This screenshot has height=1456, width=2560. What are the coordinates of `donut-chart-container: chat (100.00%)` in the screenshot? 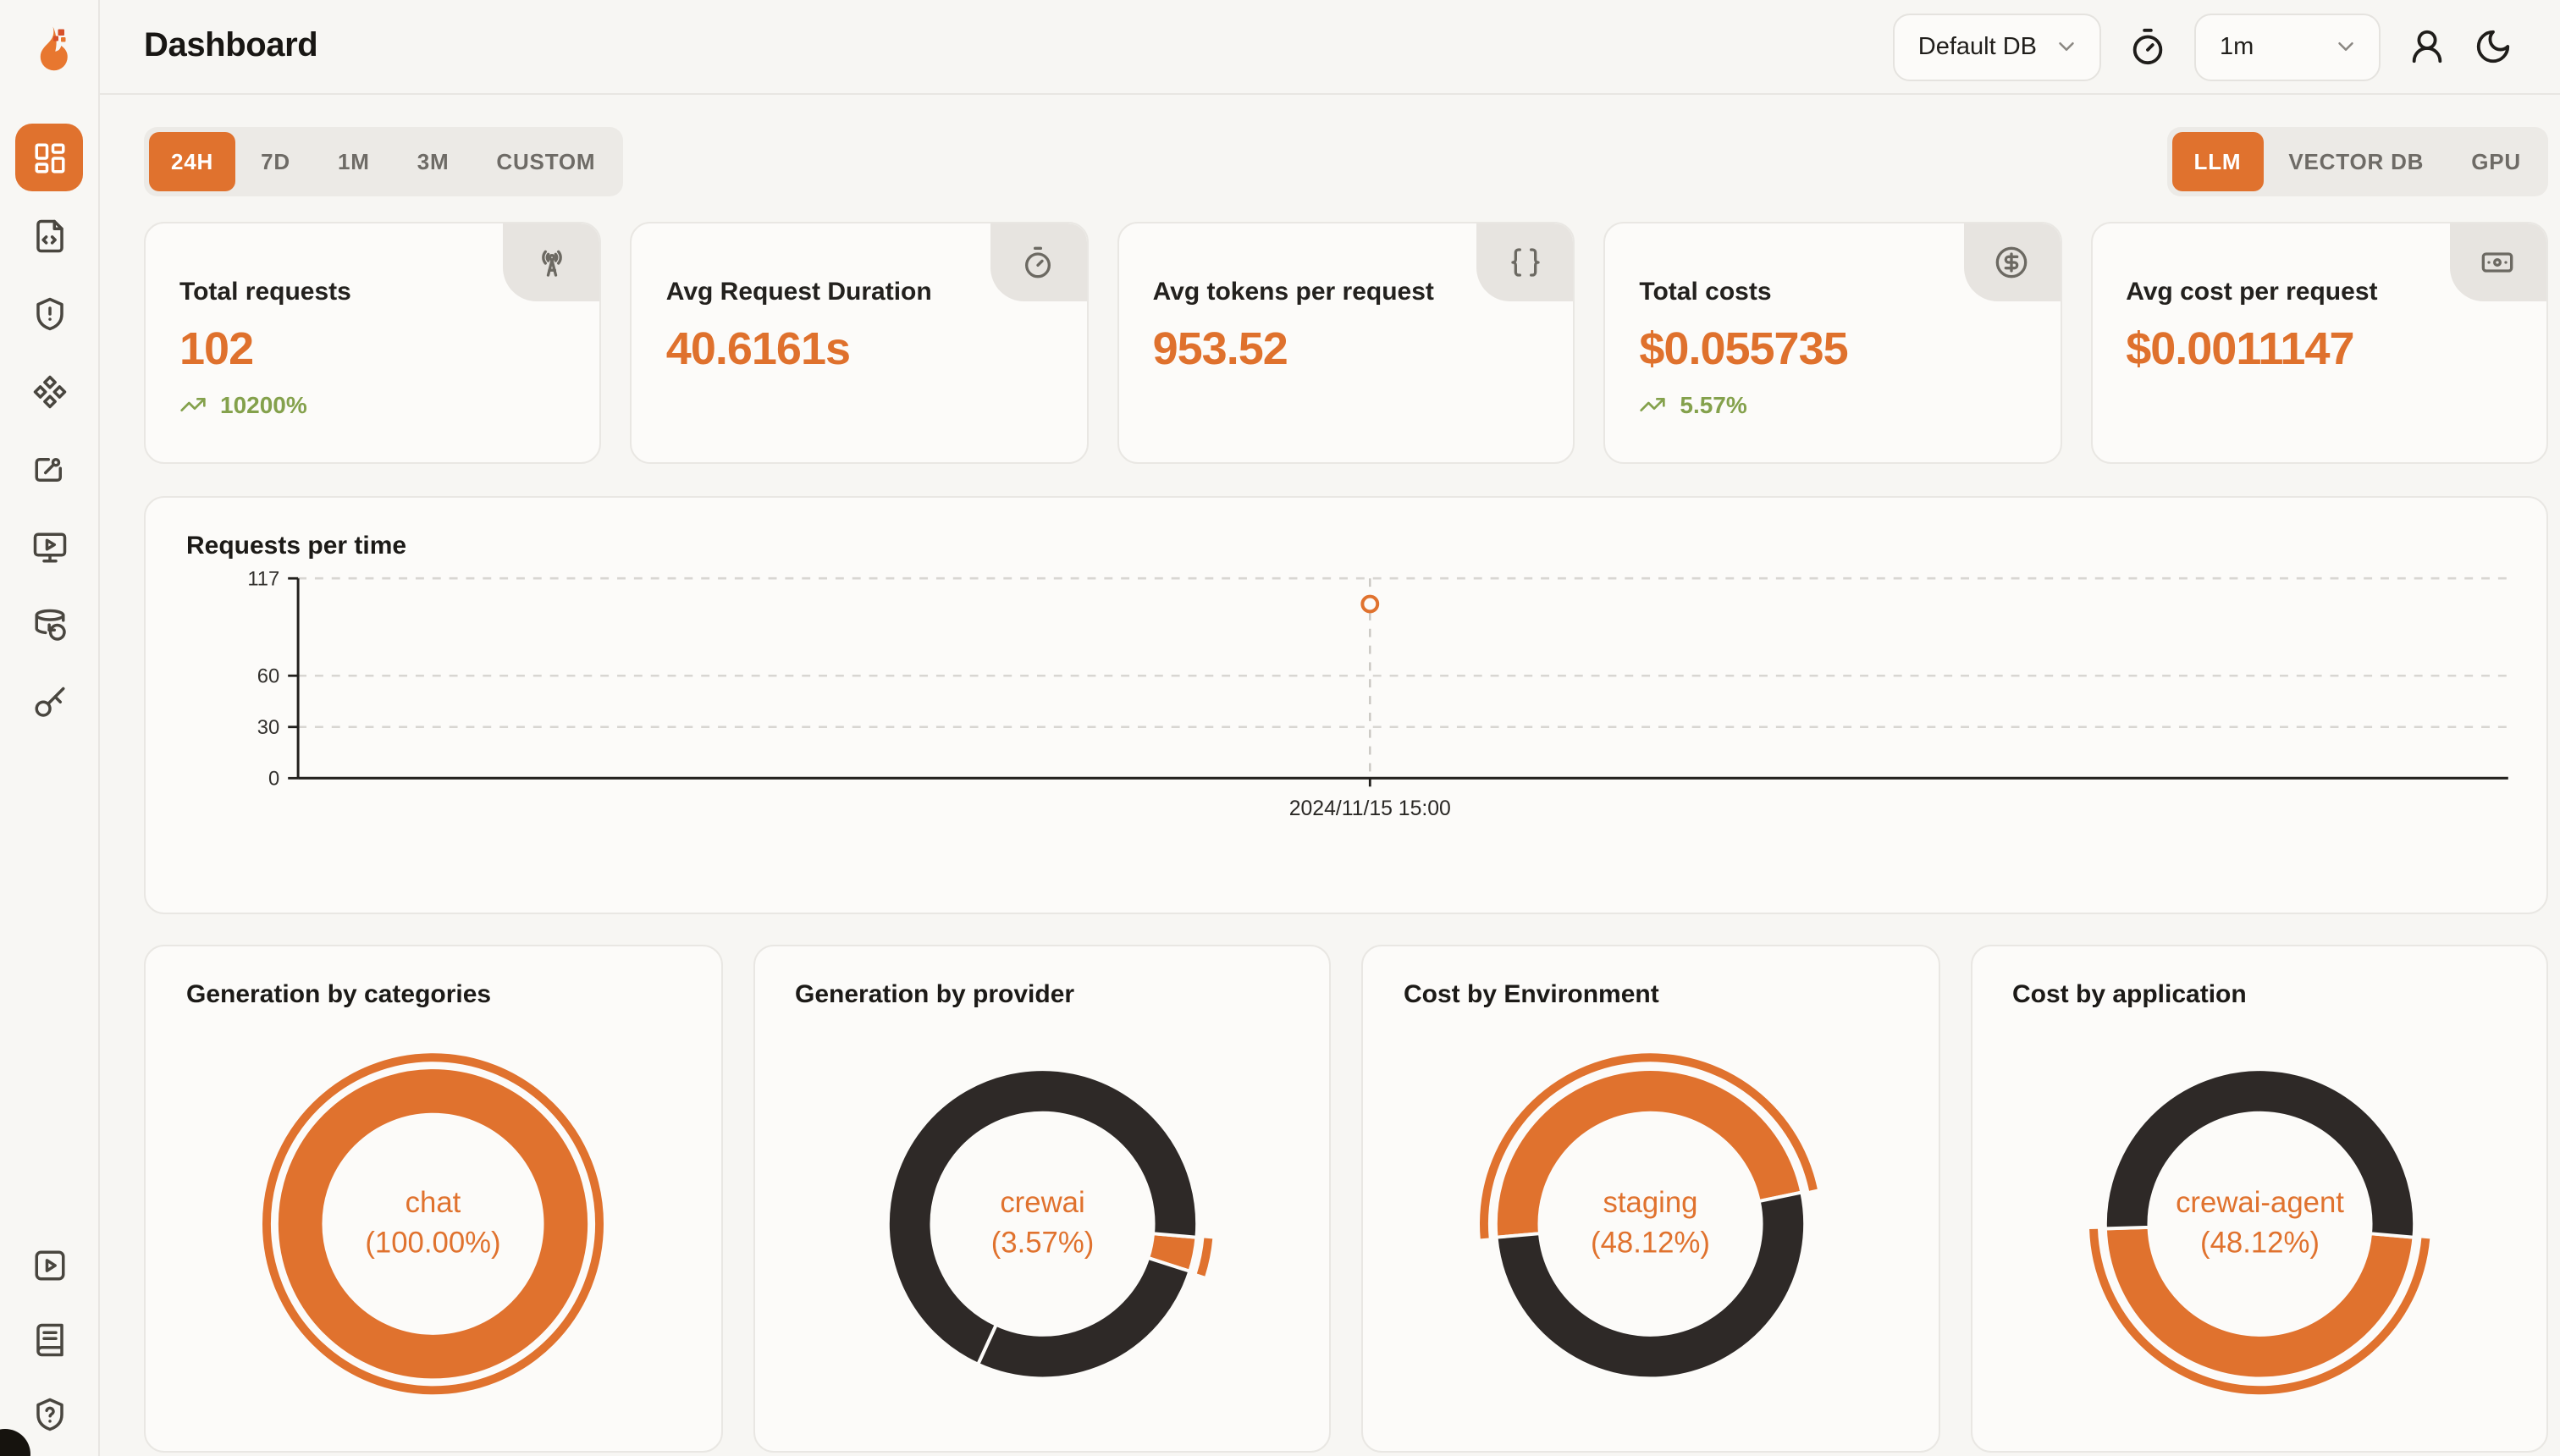 It's located at (433, 1198).